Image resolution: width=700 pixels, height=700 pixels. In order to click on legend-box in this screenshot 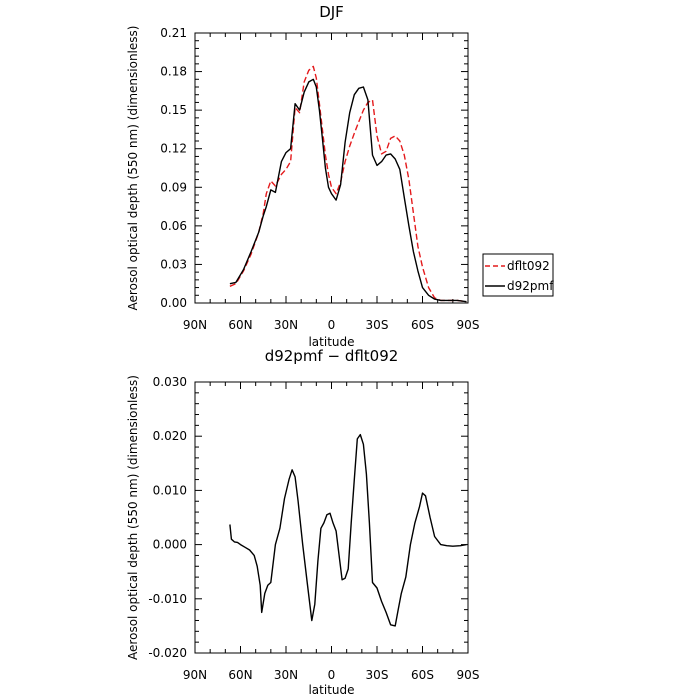, I will do `click(518, 275)`.